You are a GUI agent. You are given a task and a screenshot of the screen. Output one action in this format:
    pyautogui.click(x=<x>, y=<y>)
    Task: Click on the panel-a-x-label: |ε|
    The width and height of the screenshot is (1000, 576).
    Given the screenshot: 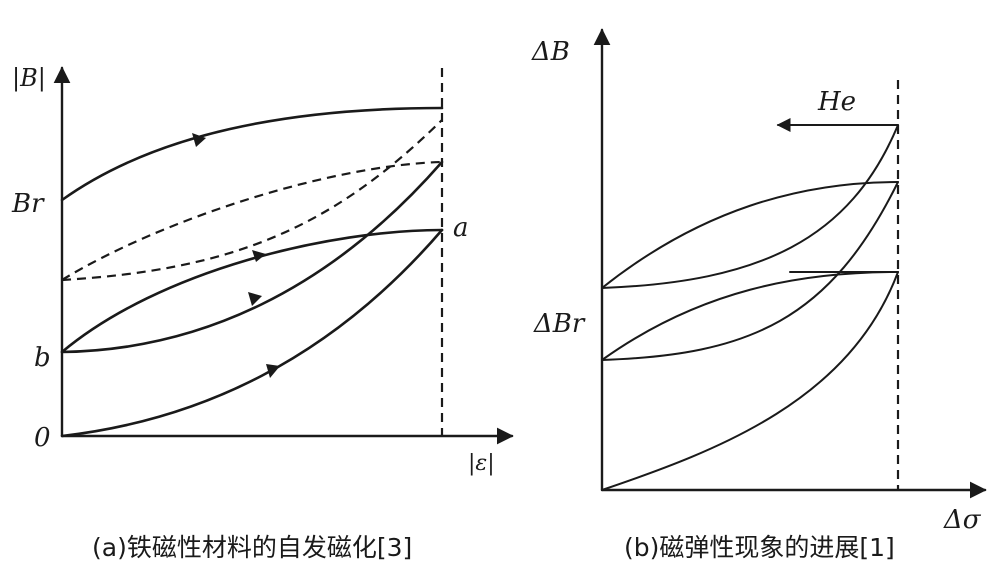 What is the action you would take?
    pyautogui.click(x=481, y=463)
    